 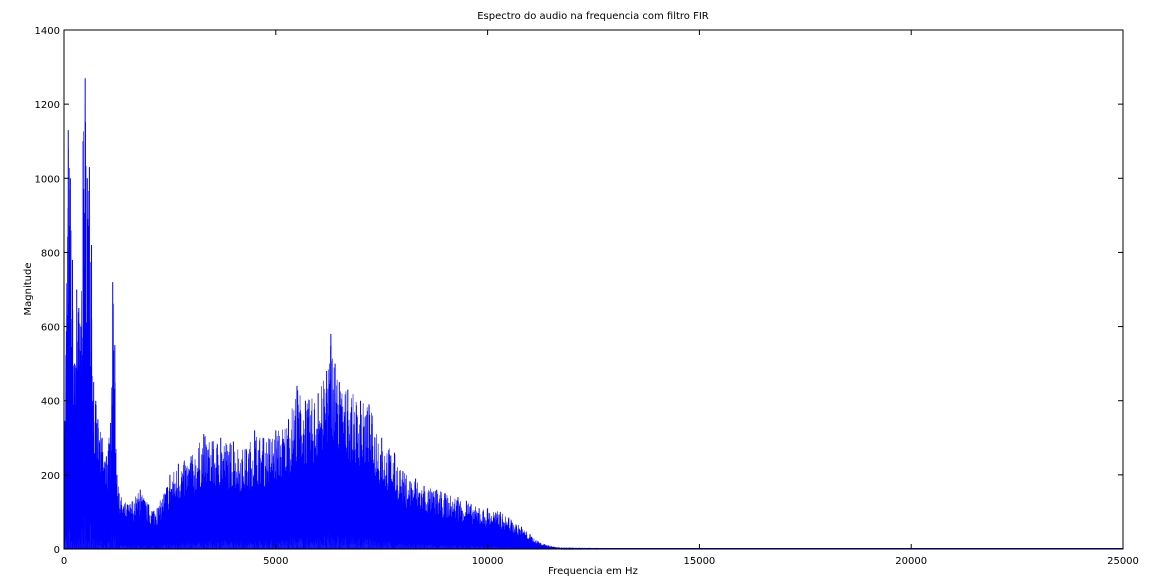 I want to click on x-tick-label: 5000, so click(x=275, y=561).